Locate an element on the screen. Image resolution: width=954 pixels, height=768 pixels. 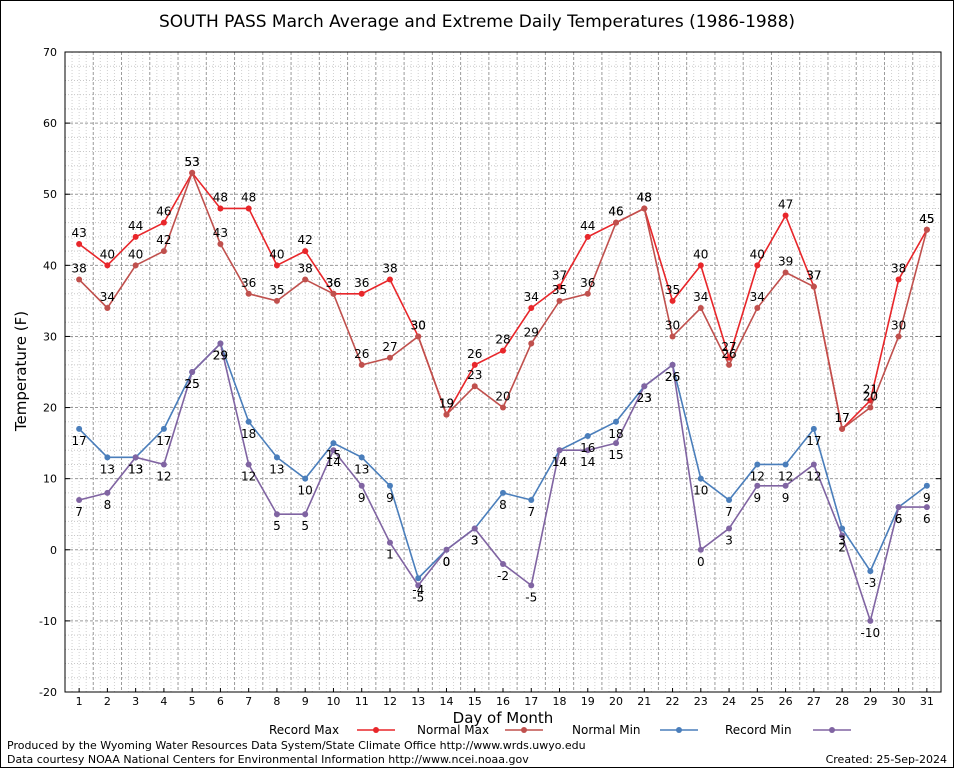
data-label-normal-min: 16 is located at coordinates (587, 448).